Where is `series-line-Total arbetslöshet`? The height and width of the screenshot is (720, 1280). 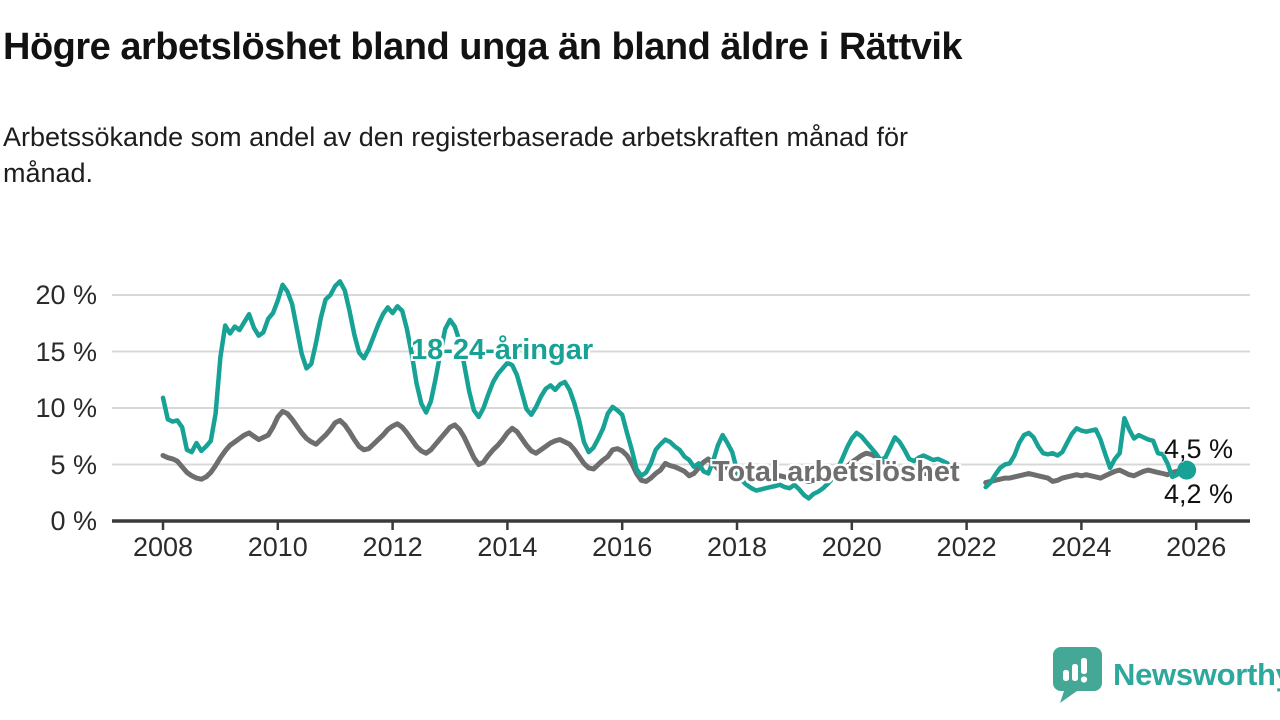
series-line-Total arbetslöshet is located at coordinates (675, 447).